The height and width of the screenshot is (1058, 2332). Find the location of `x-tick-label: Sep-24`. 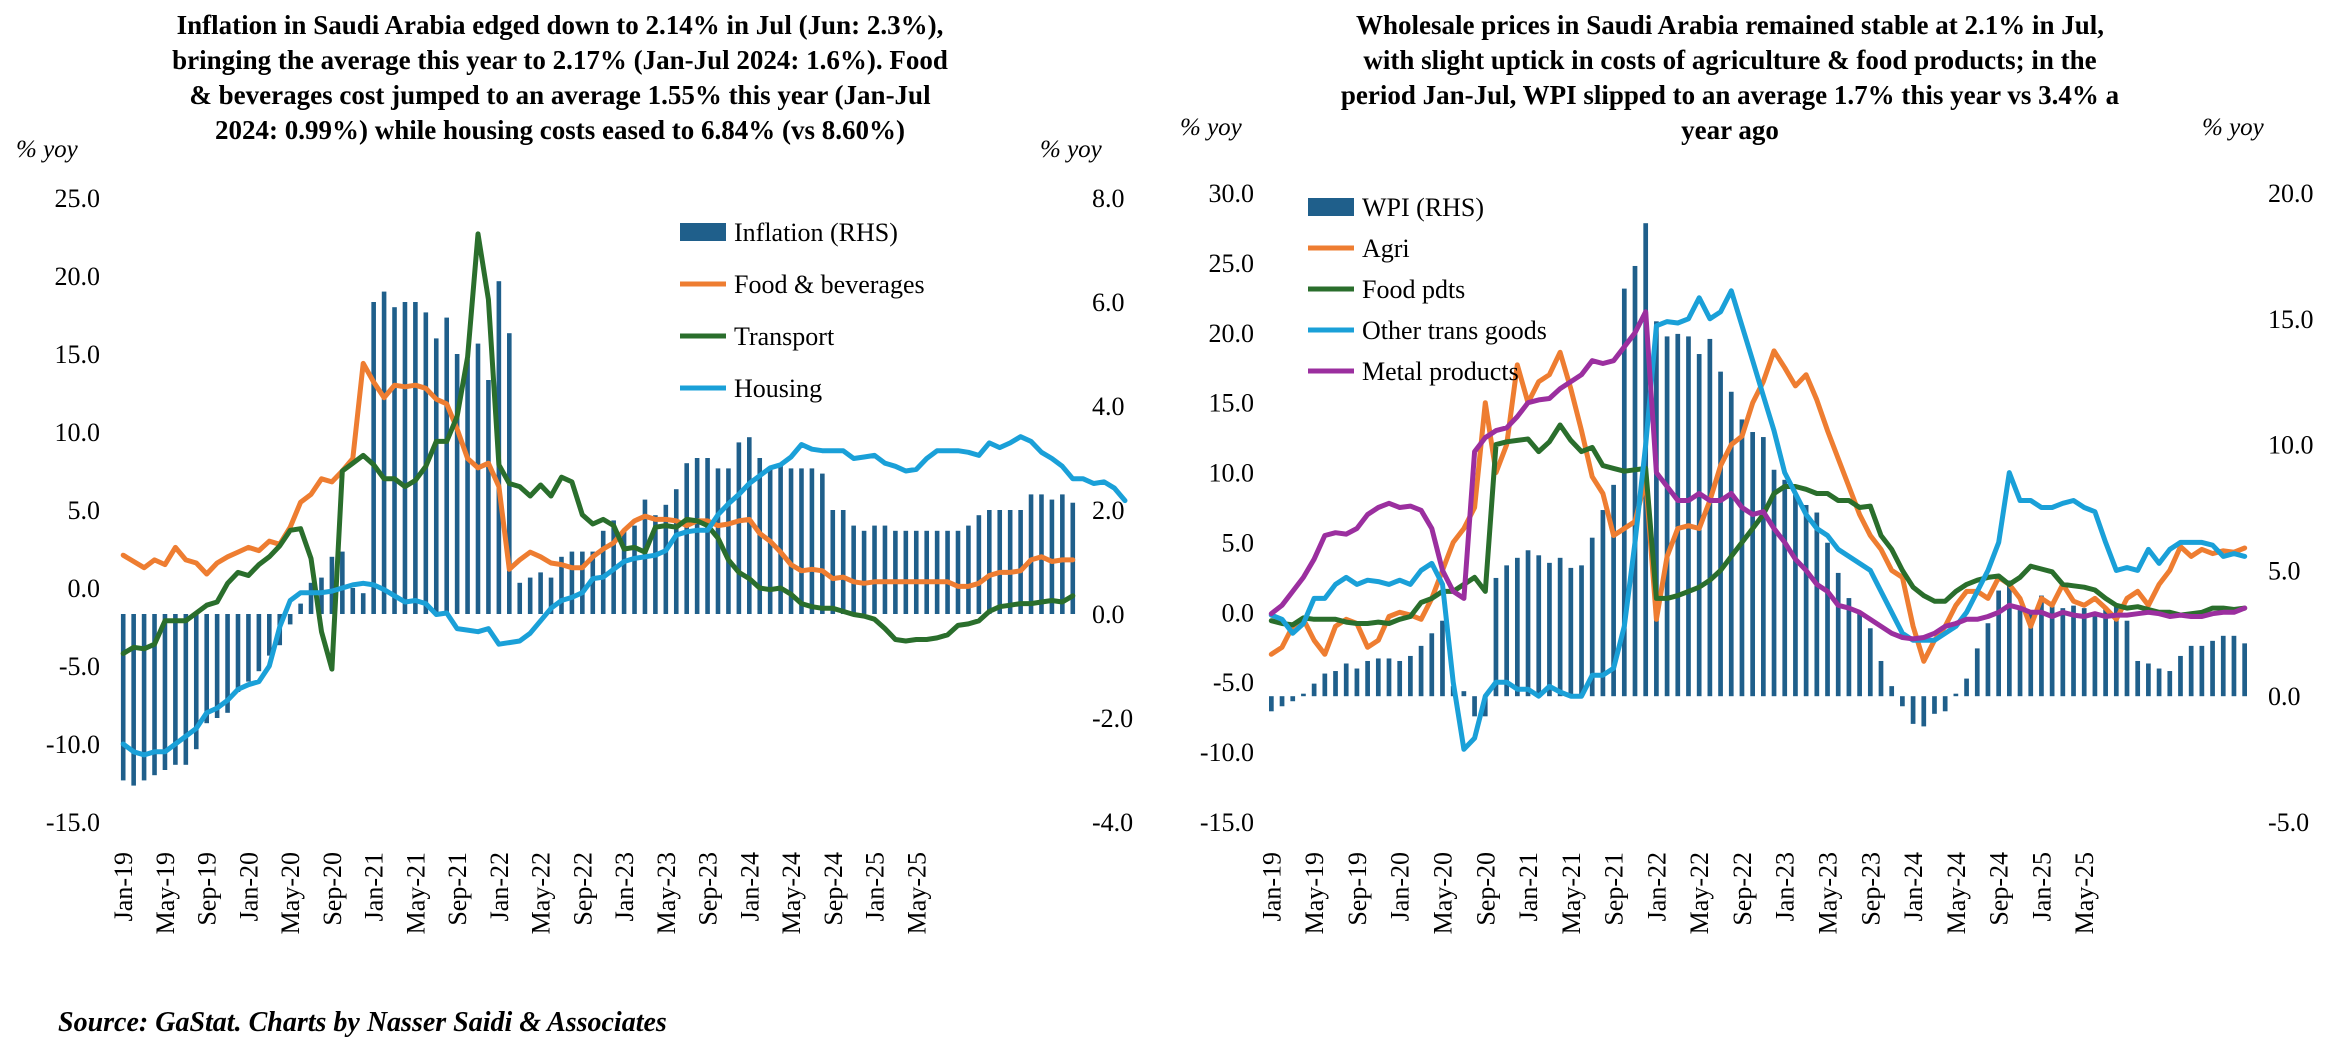

x-tick-label: Sep-24 is located at coordinates (1999, 889).